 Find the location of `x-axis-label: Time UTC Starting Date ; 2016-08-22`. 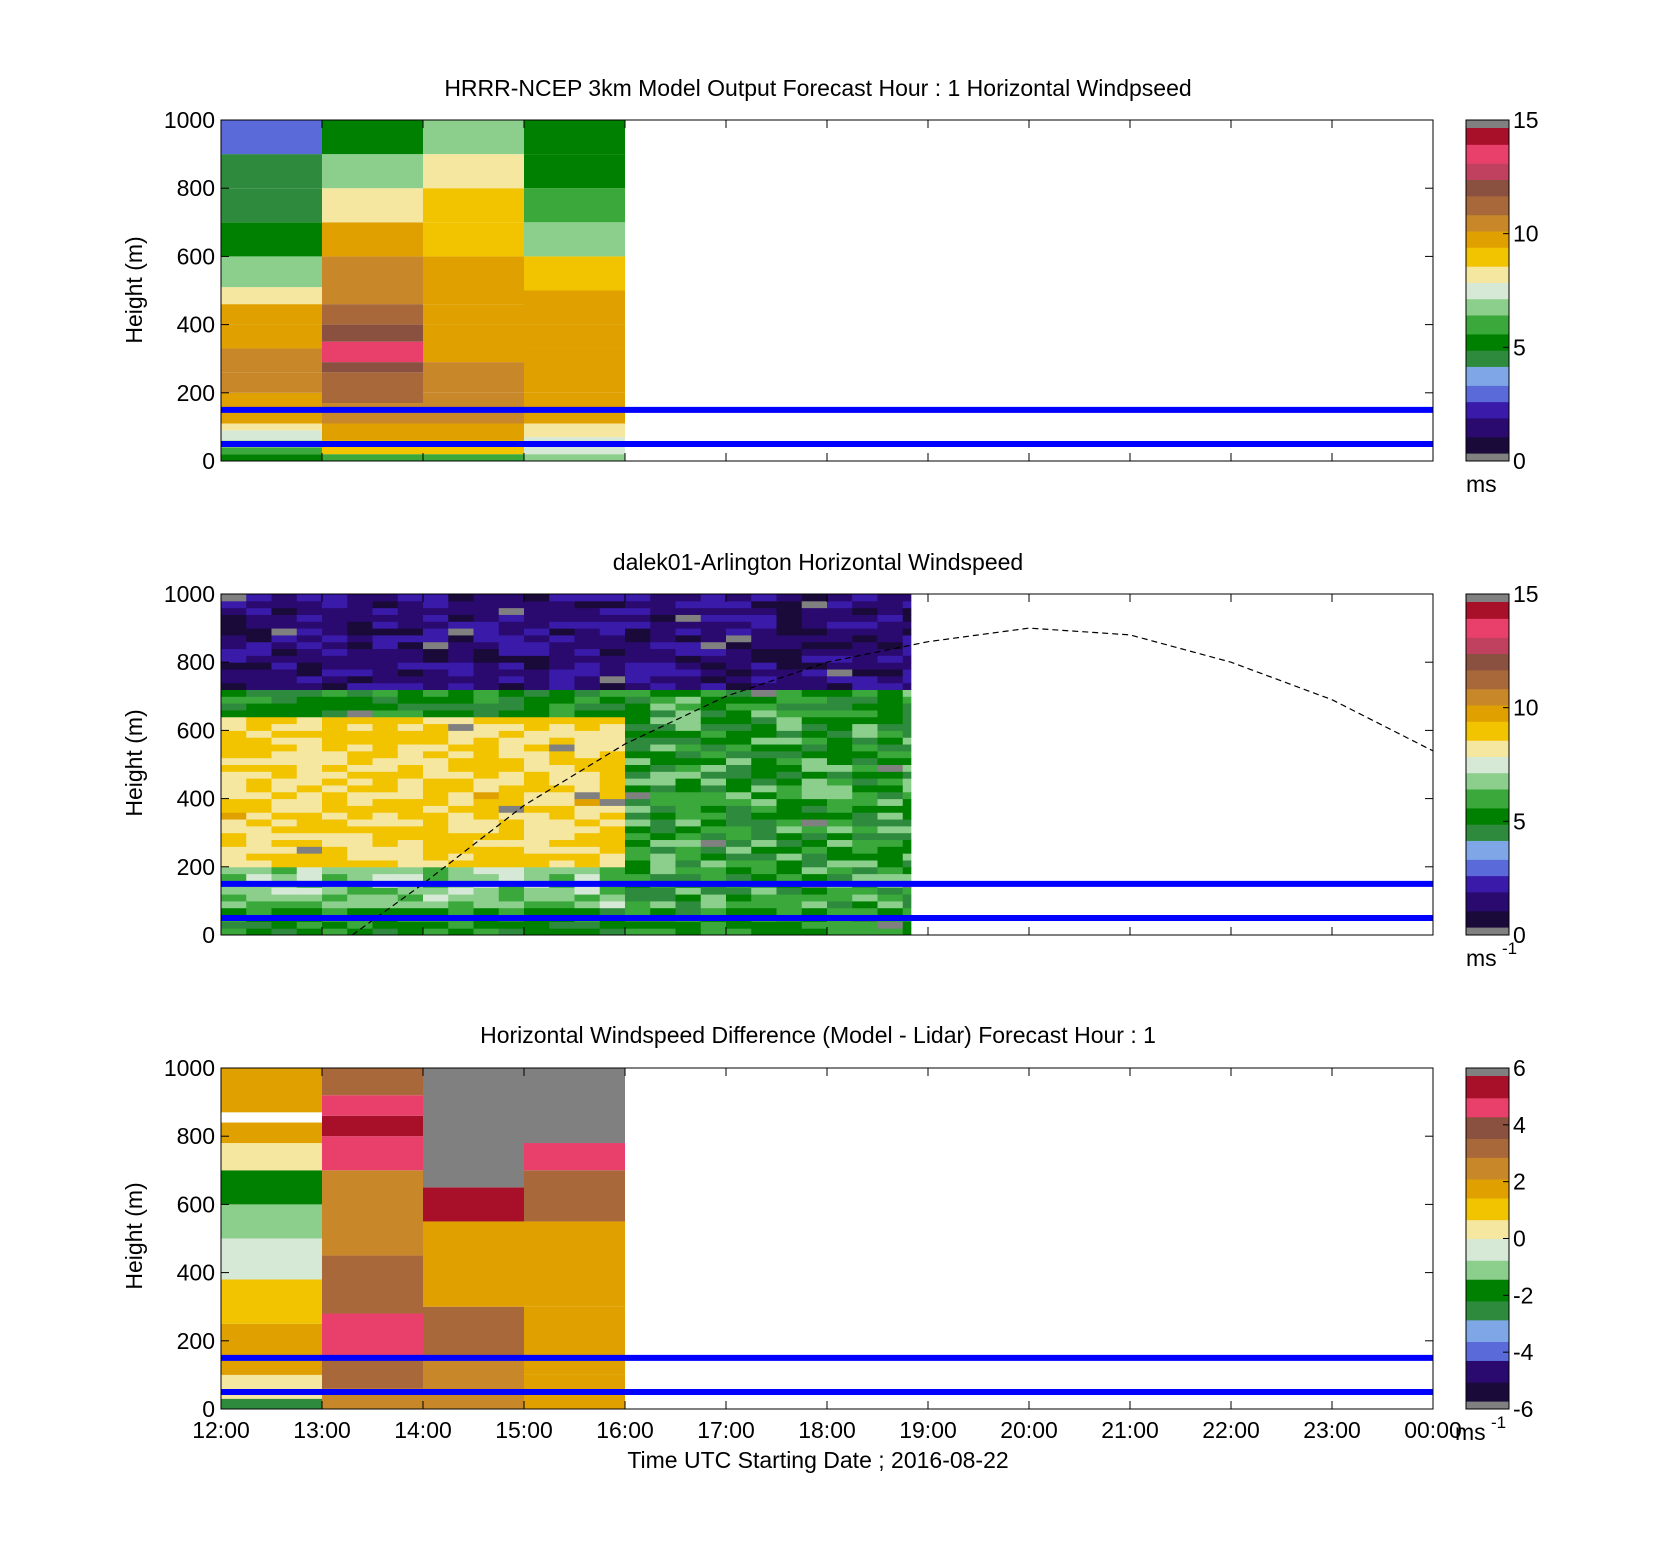

x-axis-label: Time UTC Starting Date ; 2016-08-22 is located at coordinates (817, 1460).